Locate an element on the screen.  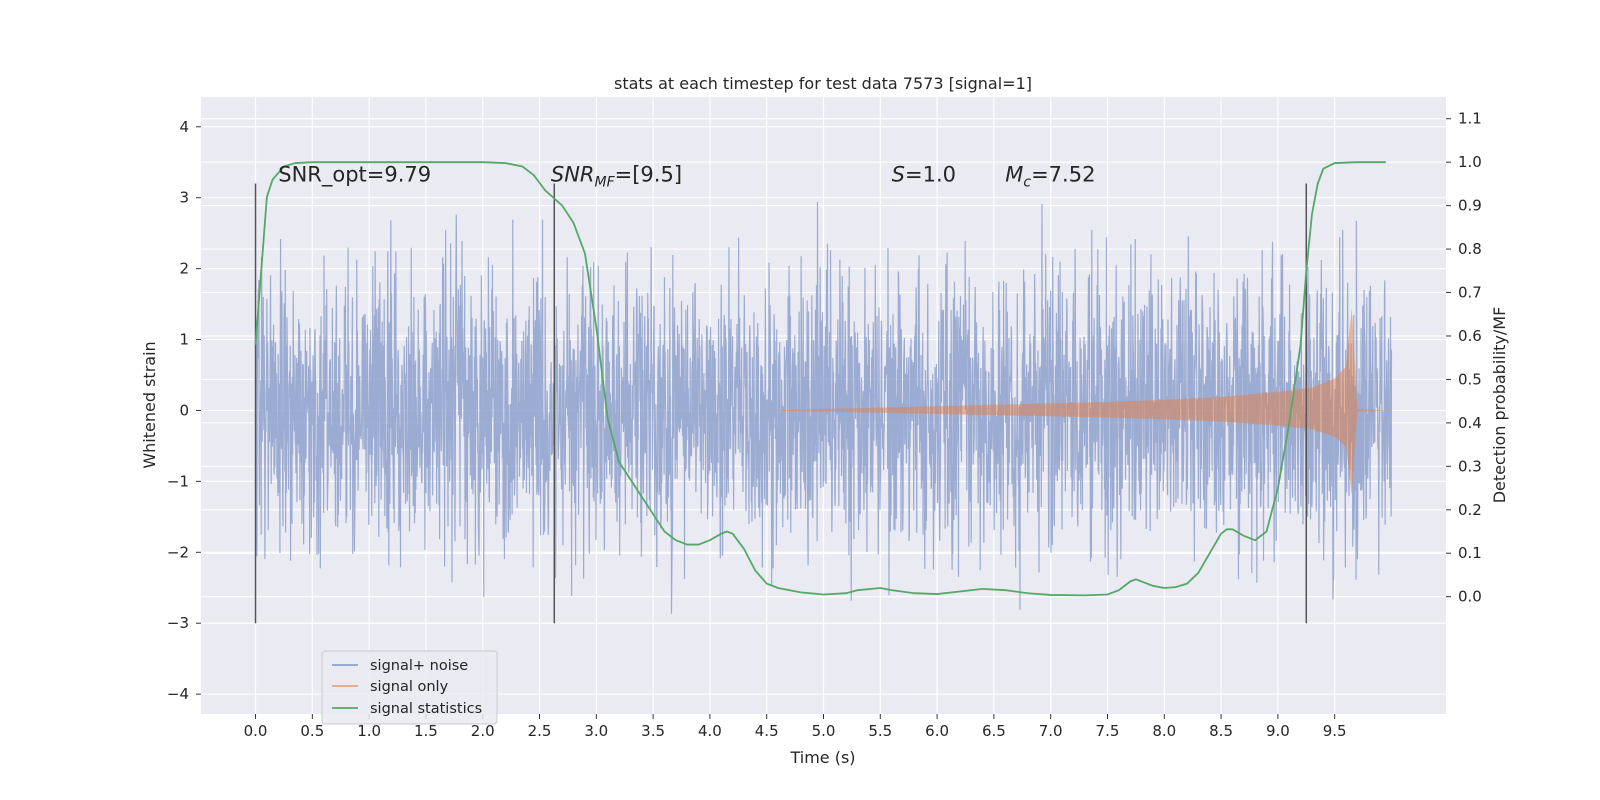
x-tick-label: 9.5 is located at coordinates (1335, 731).